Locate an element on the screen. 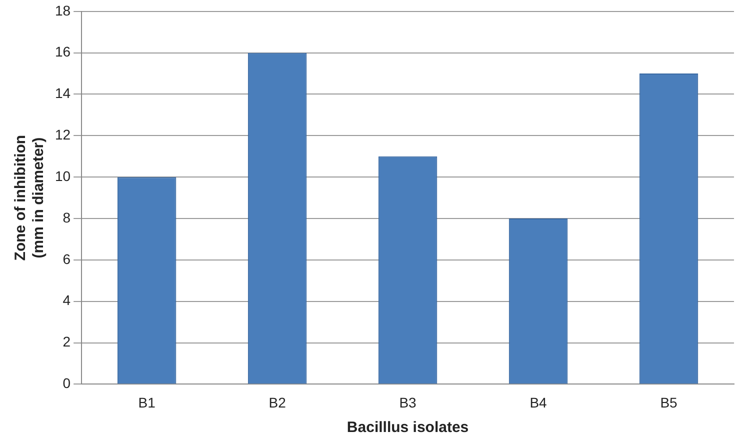 The height and width of the screenshot is (446, 749). y-tick-label: 6 is located at coordinates (66, 258).